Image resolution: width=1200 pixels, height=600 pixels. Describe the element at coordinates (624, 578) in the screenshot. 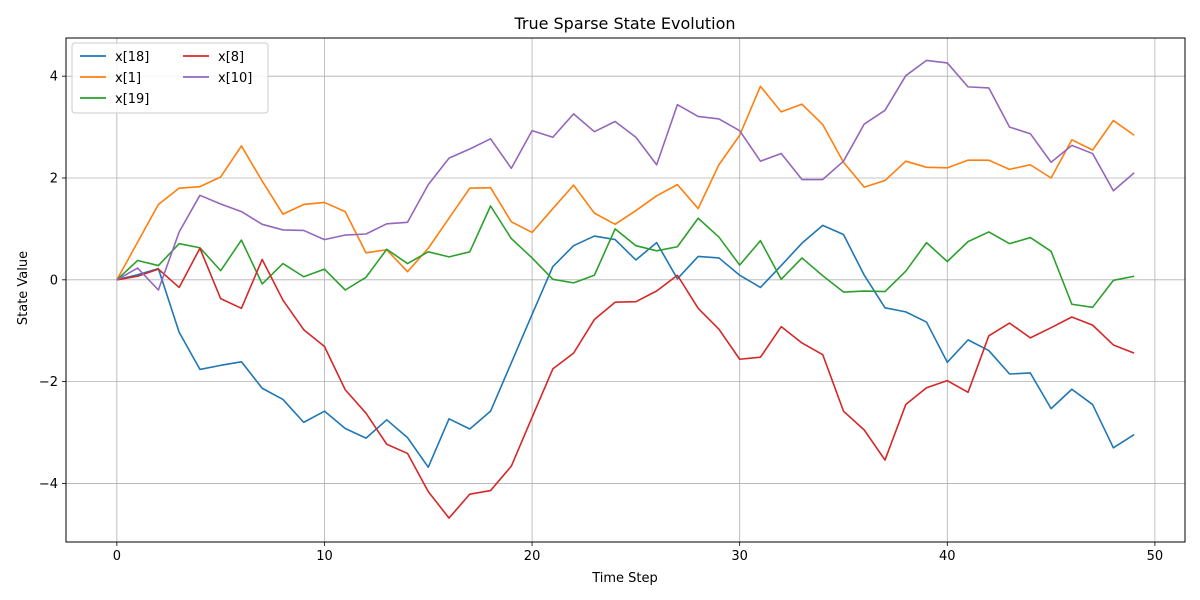

I see `x-axis-label: Time Step` at that location.